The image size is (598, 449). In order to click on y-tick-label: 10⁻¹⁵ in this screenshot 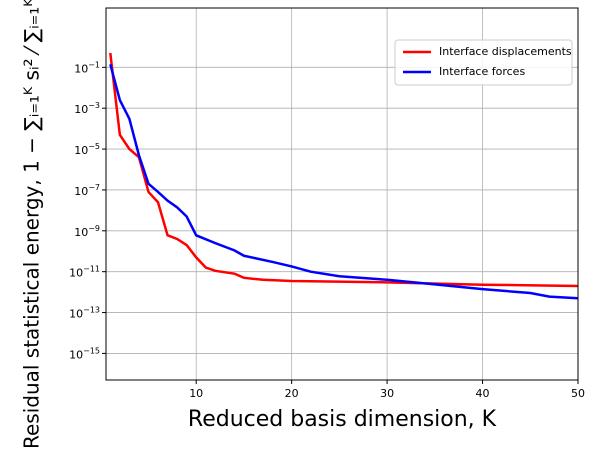, I will do `click(84, 354)`.